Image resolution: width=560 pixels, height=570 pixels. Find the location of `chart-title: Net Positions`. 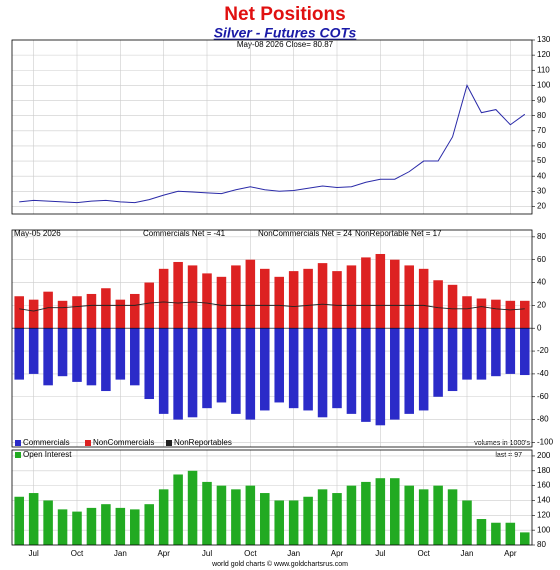

chart-title: Net Positions is located at coordinates (284, 14).